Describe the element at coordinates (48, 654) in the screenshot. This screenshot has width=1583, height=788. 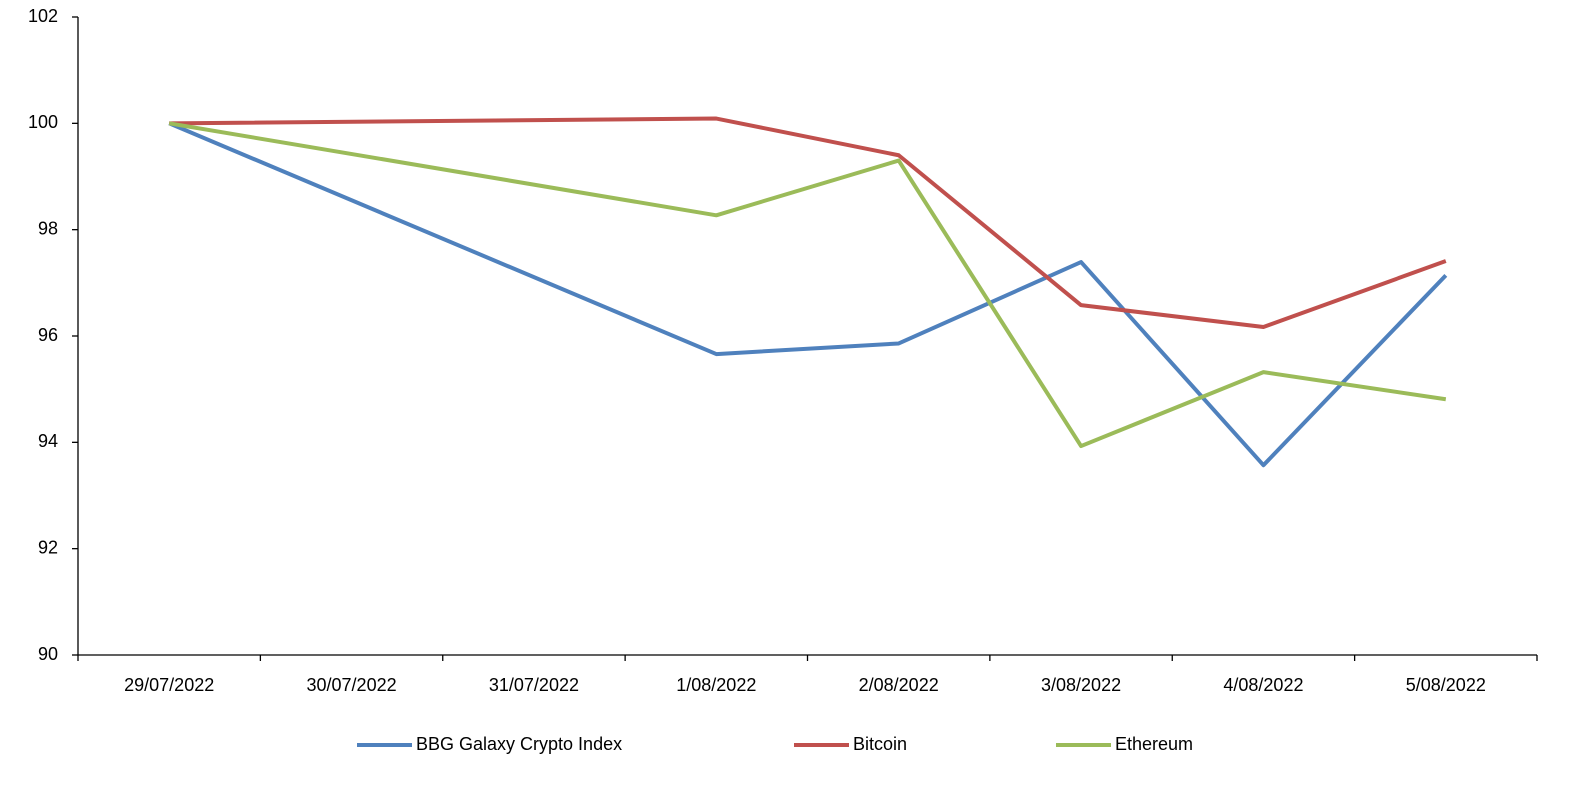
I see `y-tick-label: 90` at that location.